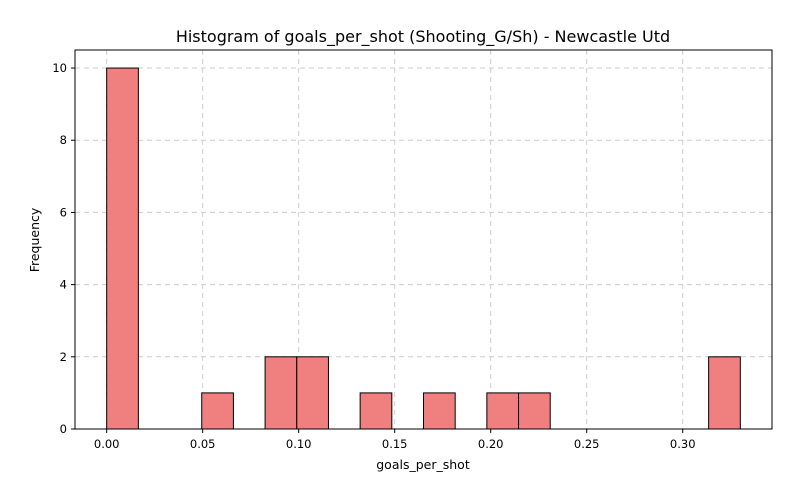 This screenshot has height=500, width=800. Describe the element at coordinates (587, 444) in the screenshot. I see `x-tick-label: 0.25` at that location.